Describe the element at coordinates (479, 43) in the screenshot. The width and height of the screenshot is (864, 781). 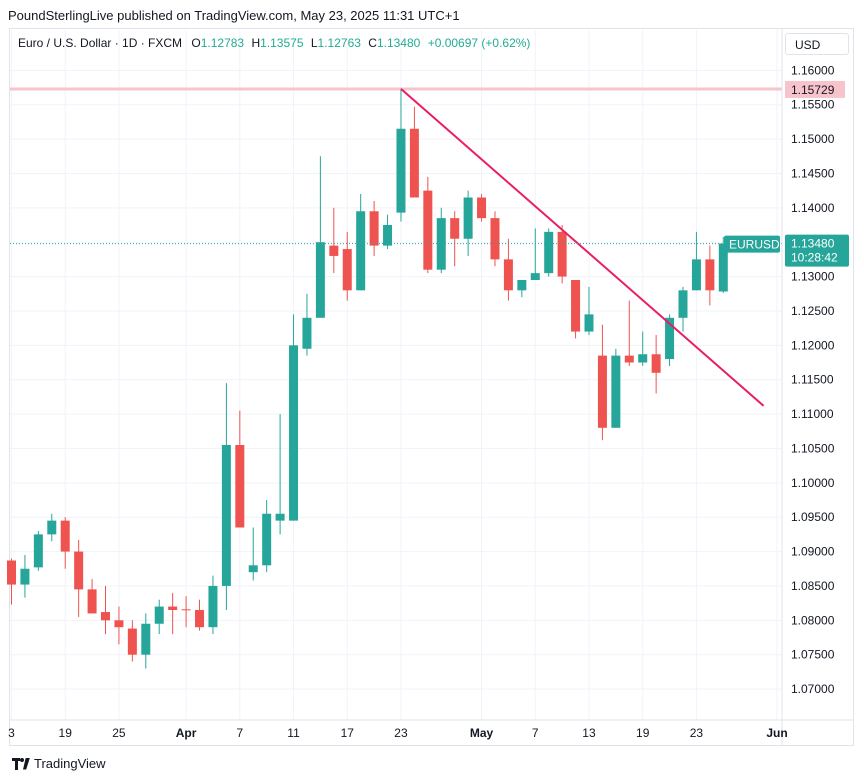
I see `change-value: +0.00697 (+0.62%)` at that location.